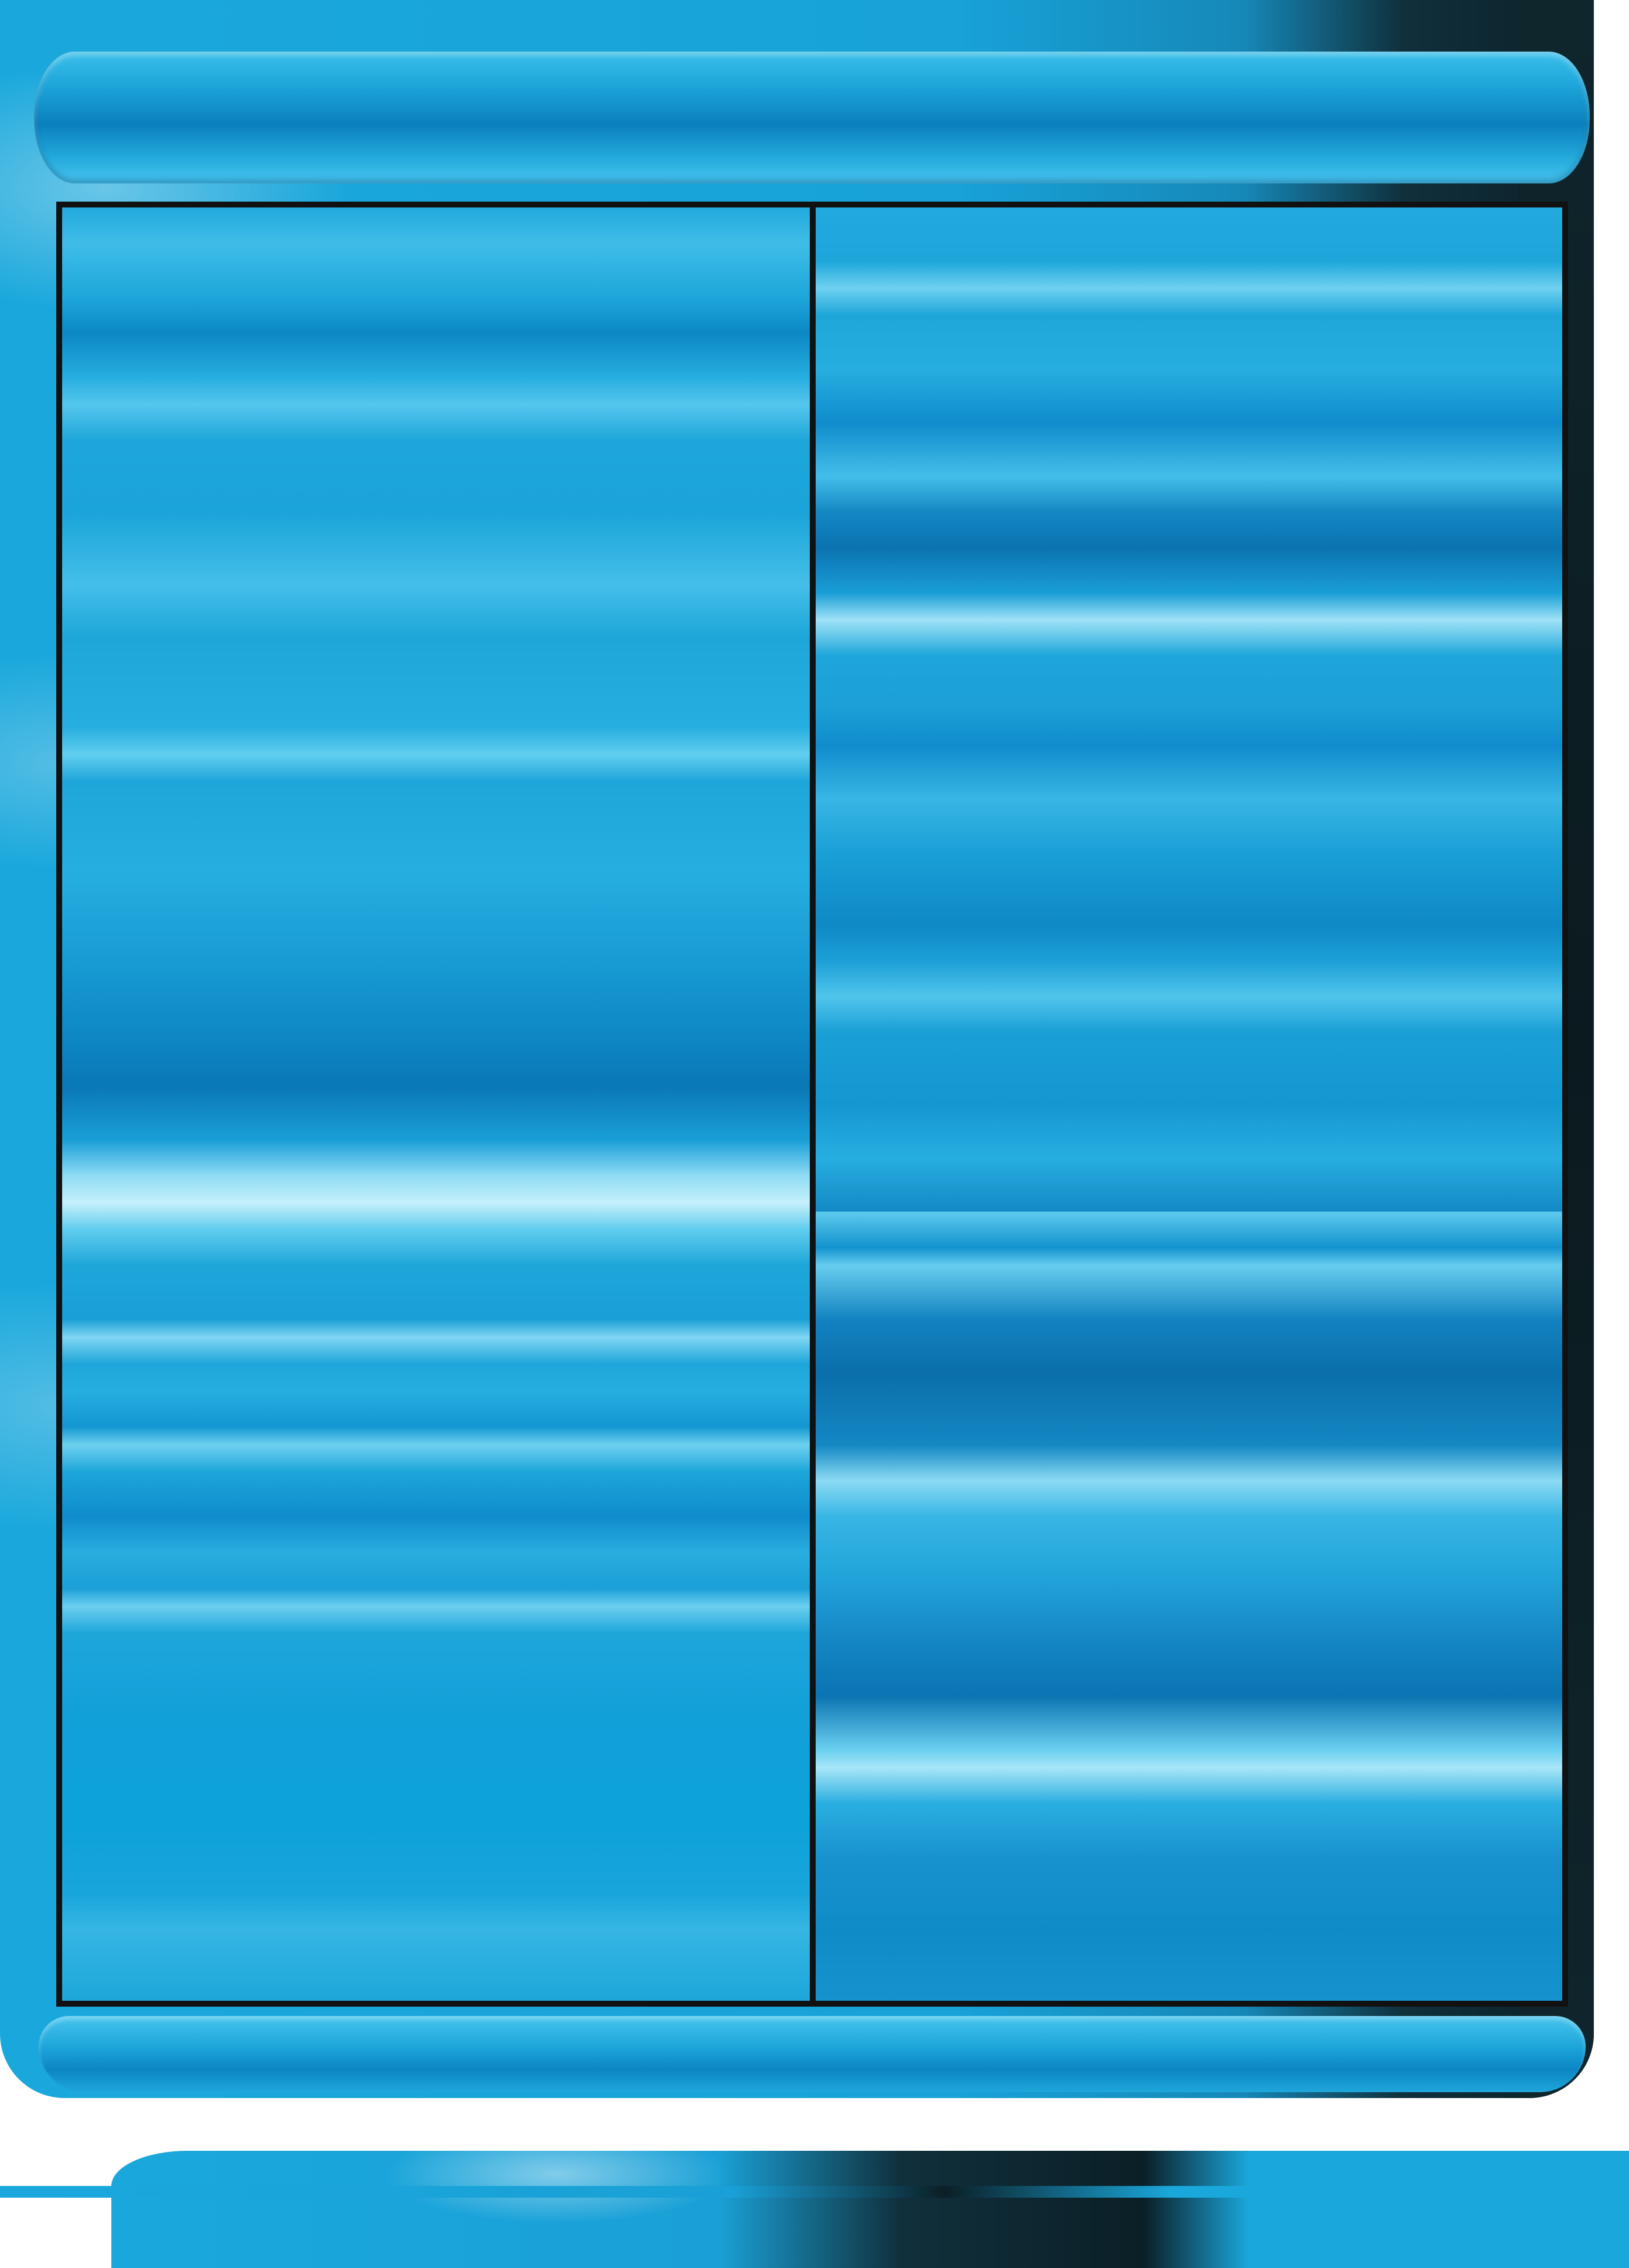 This screenshot has height=2268, width=1629. I want to click on header-banner, so click(812, 117).